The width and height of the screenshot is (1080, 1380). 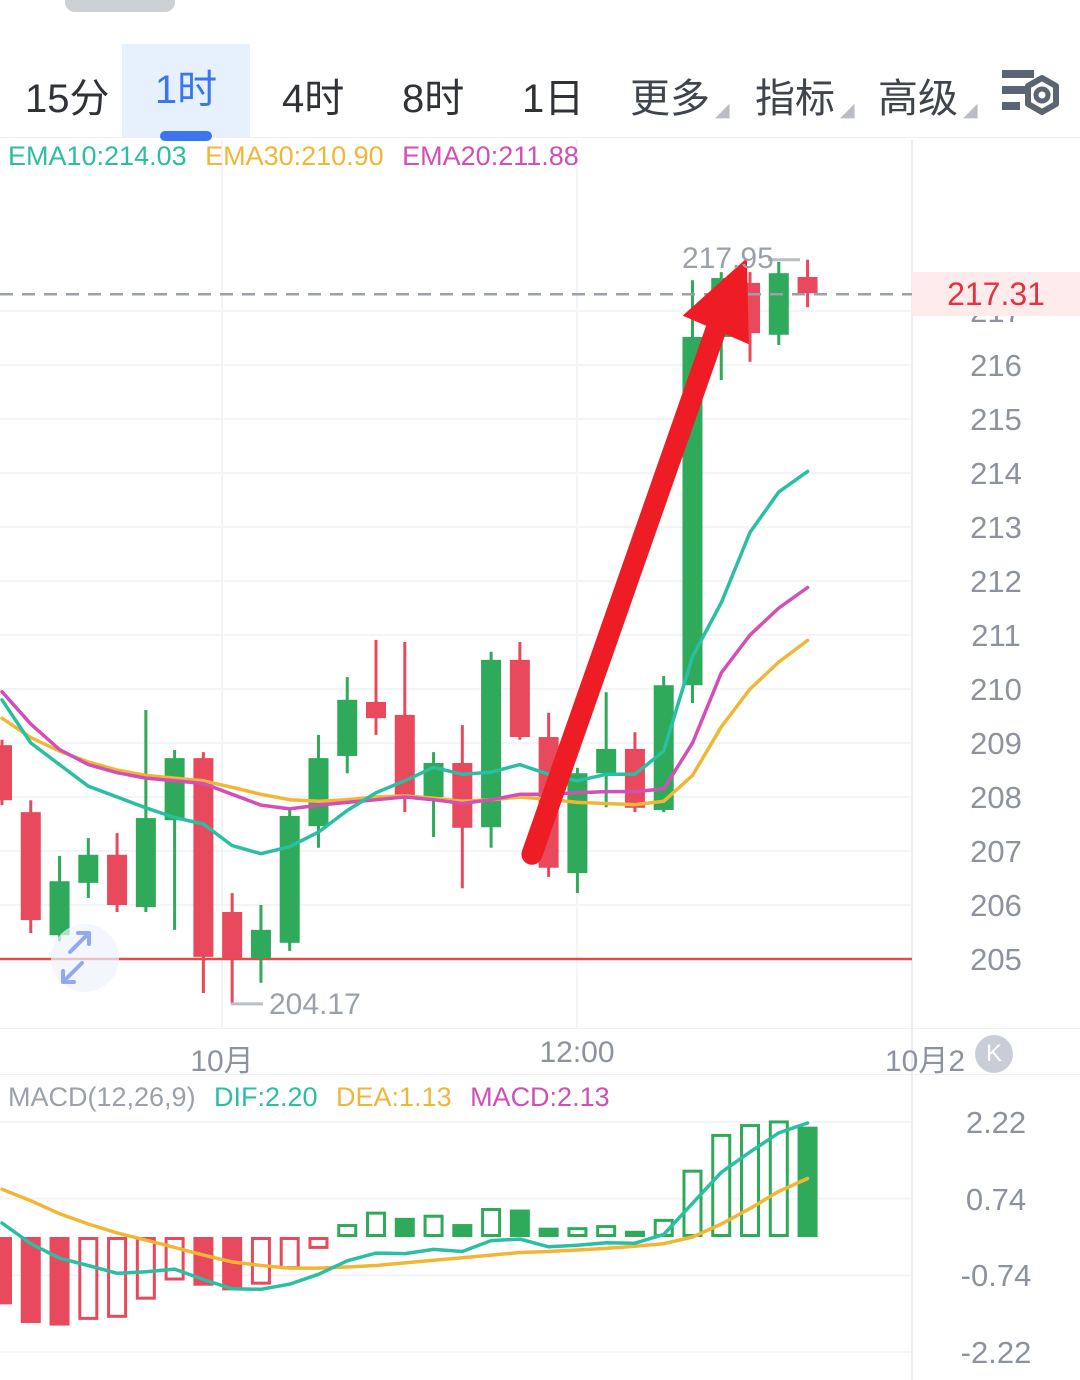 I want to click on price-tick-label: 210, so click(x=996, y=689).